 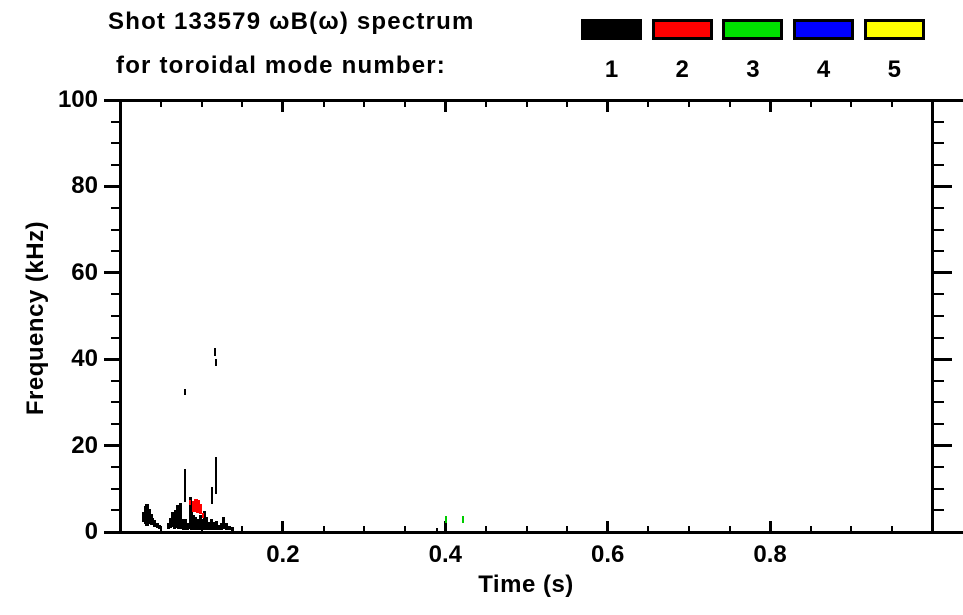 I want to click on plot-left-axis, so click(x=120, y=316).